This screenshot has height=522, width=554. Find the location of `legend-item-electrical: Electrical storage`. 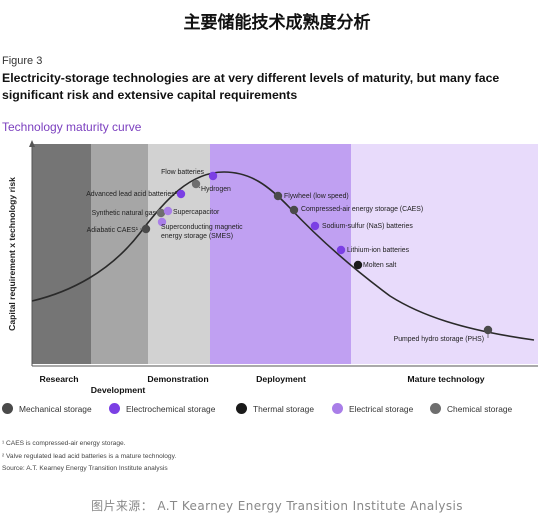

legend-item-electrical: Electrical storage is located at coordinates (372, 408).